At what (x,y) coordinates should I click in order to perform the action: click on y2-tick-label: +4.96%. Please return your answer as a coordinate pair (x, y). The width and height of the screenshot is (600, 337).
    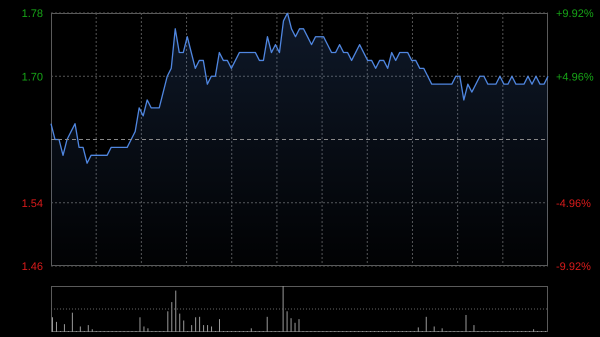
    Looking at the image, I should click on (575, 77).